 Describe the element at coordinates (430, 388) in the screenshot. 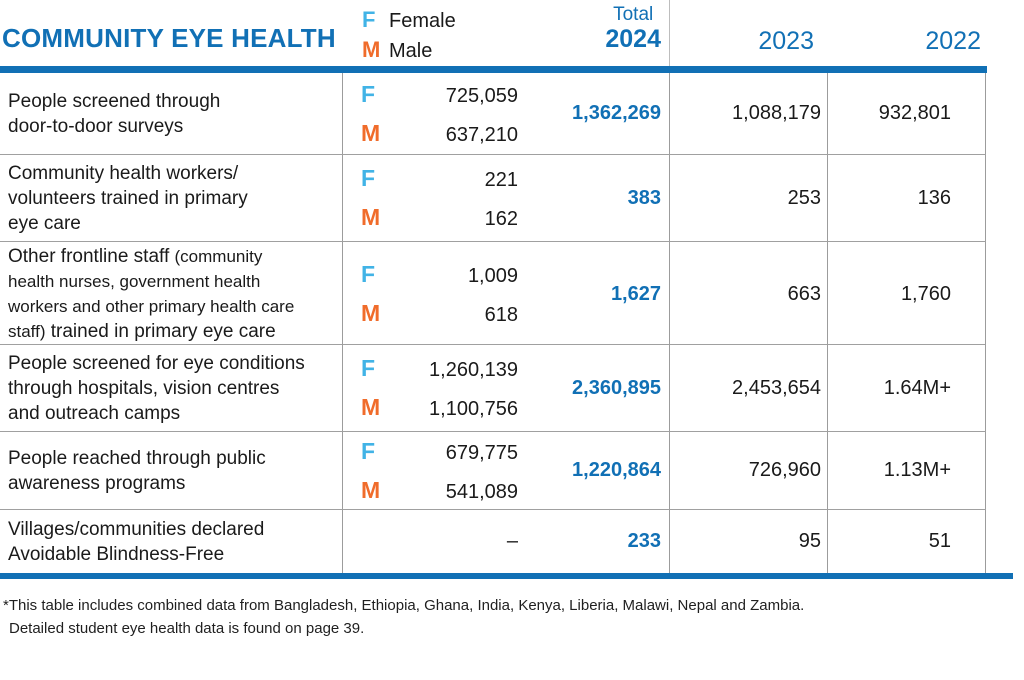

I see `fm-values: F 1,260,139 M 1,100,756` at that location.